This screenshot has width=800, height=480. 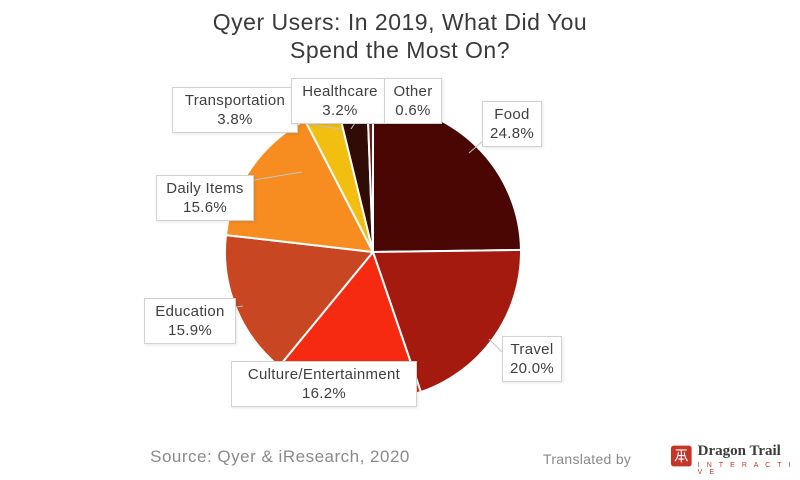 I want to click on callout-culture-entertainment: Culture/Entertainment 16.2%, so click(x=324, y=384).